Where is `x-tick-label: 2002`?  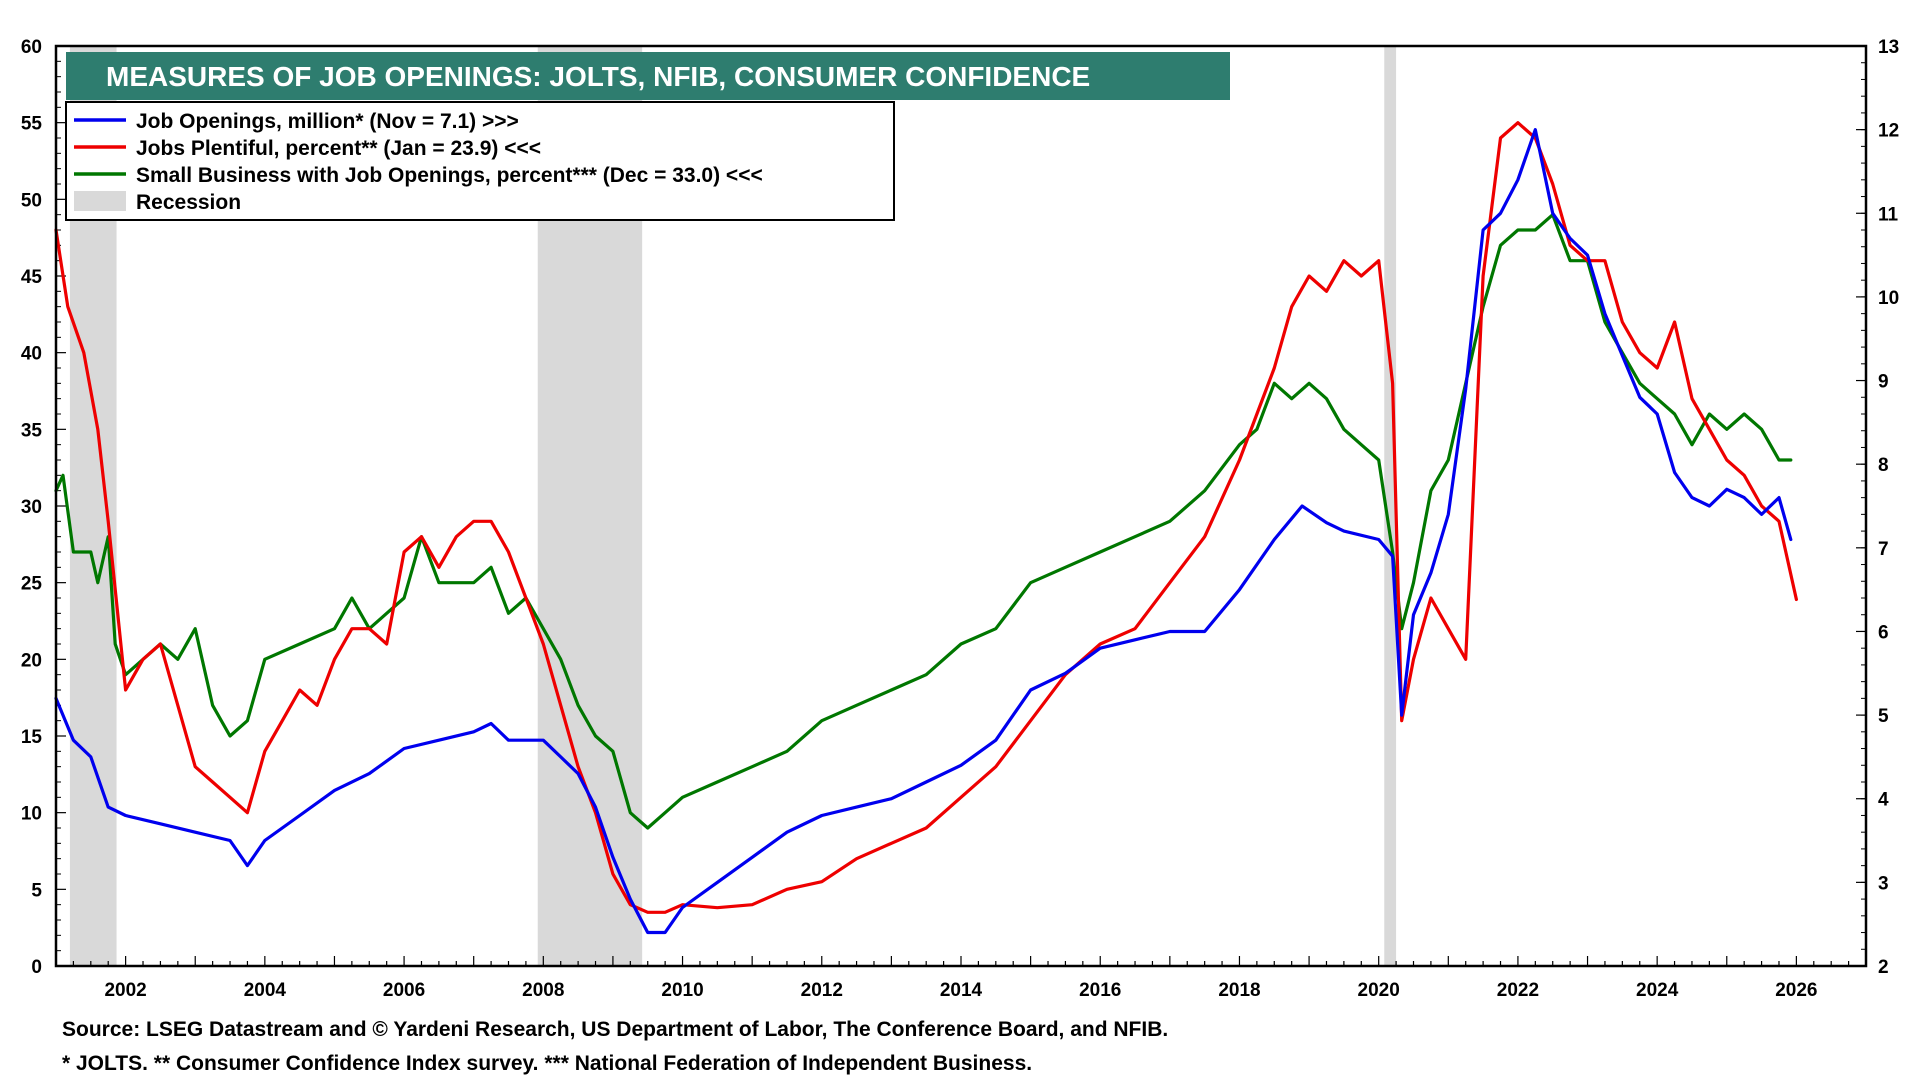
x-tick-label: 2002 is located at coordinates (125, 990).